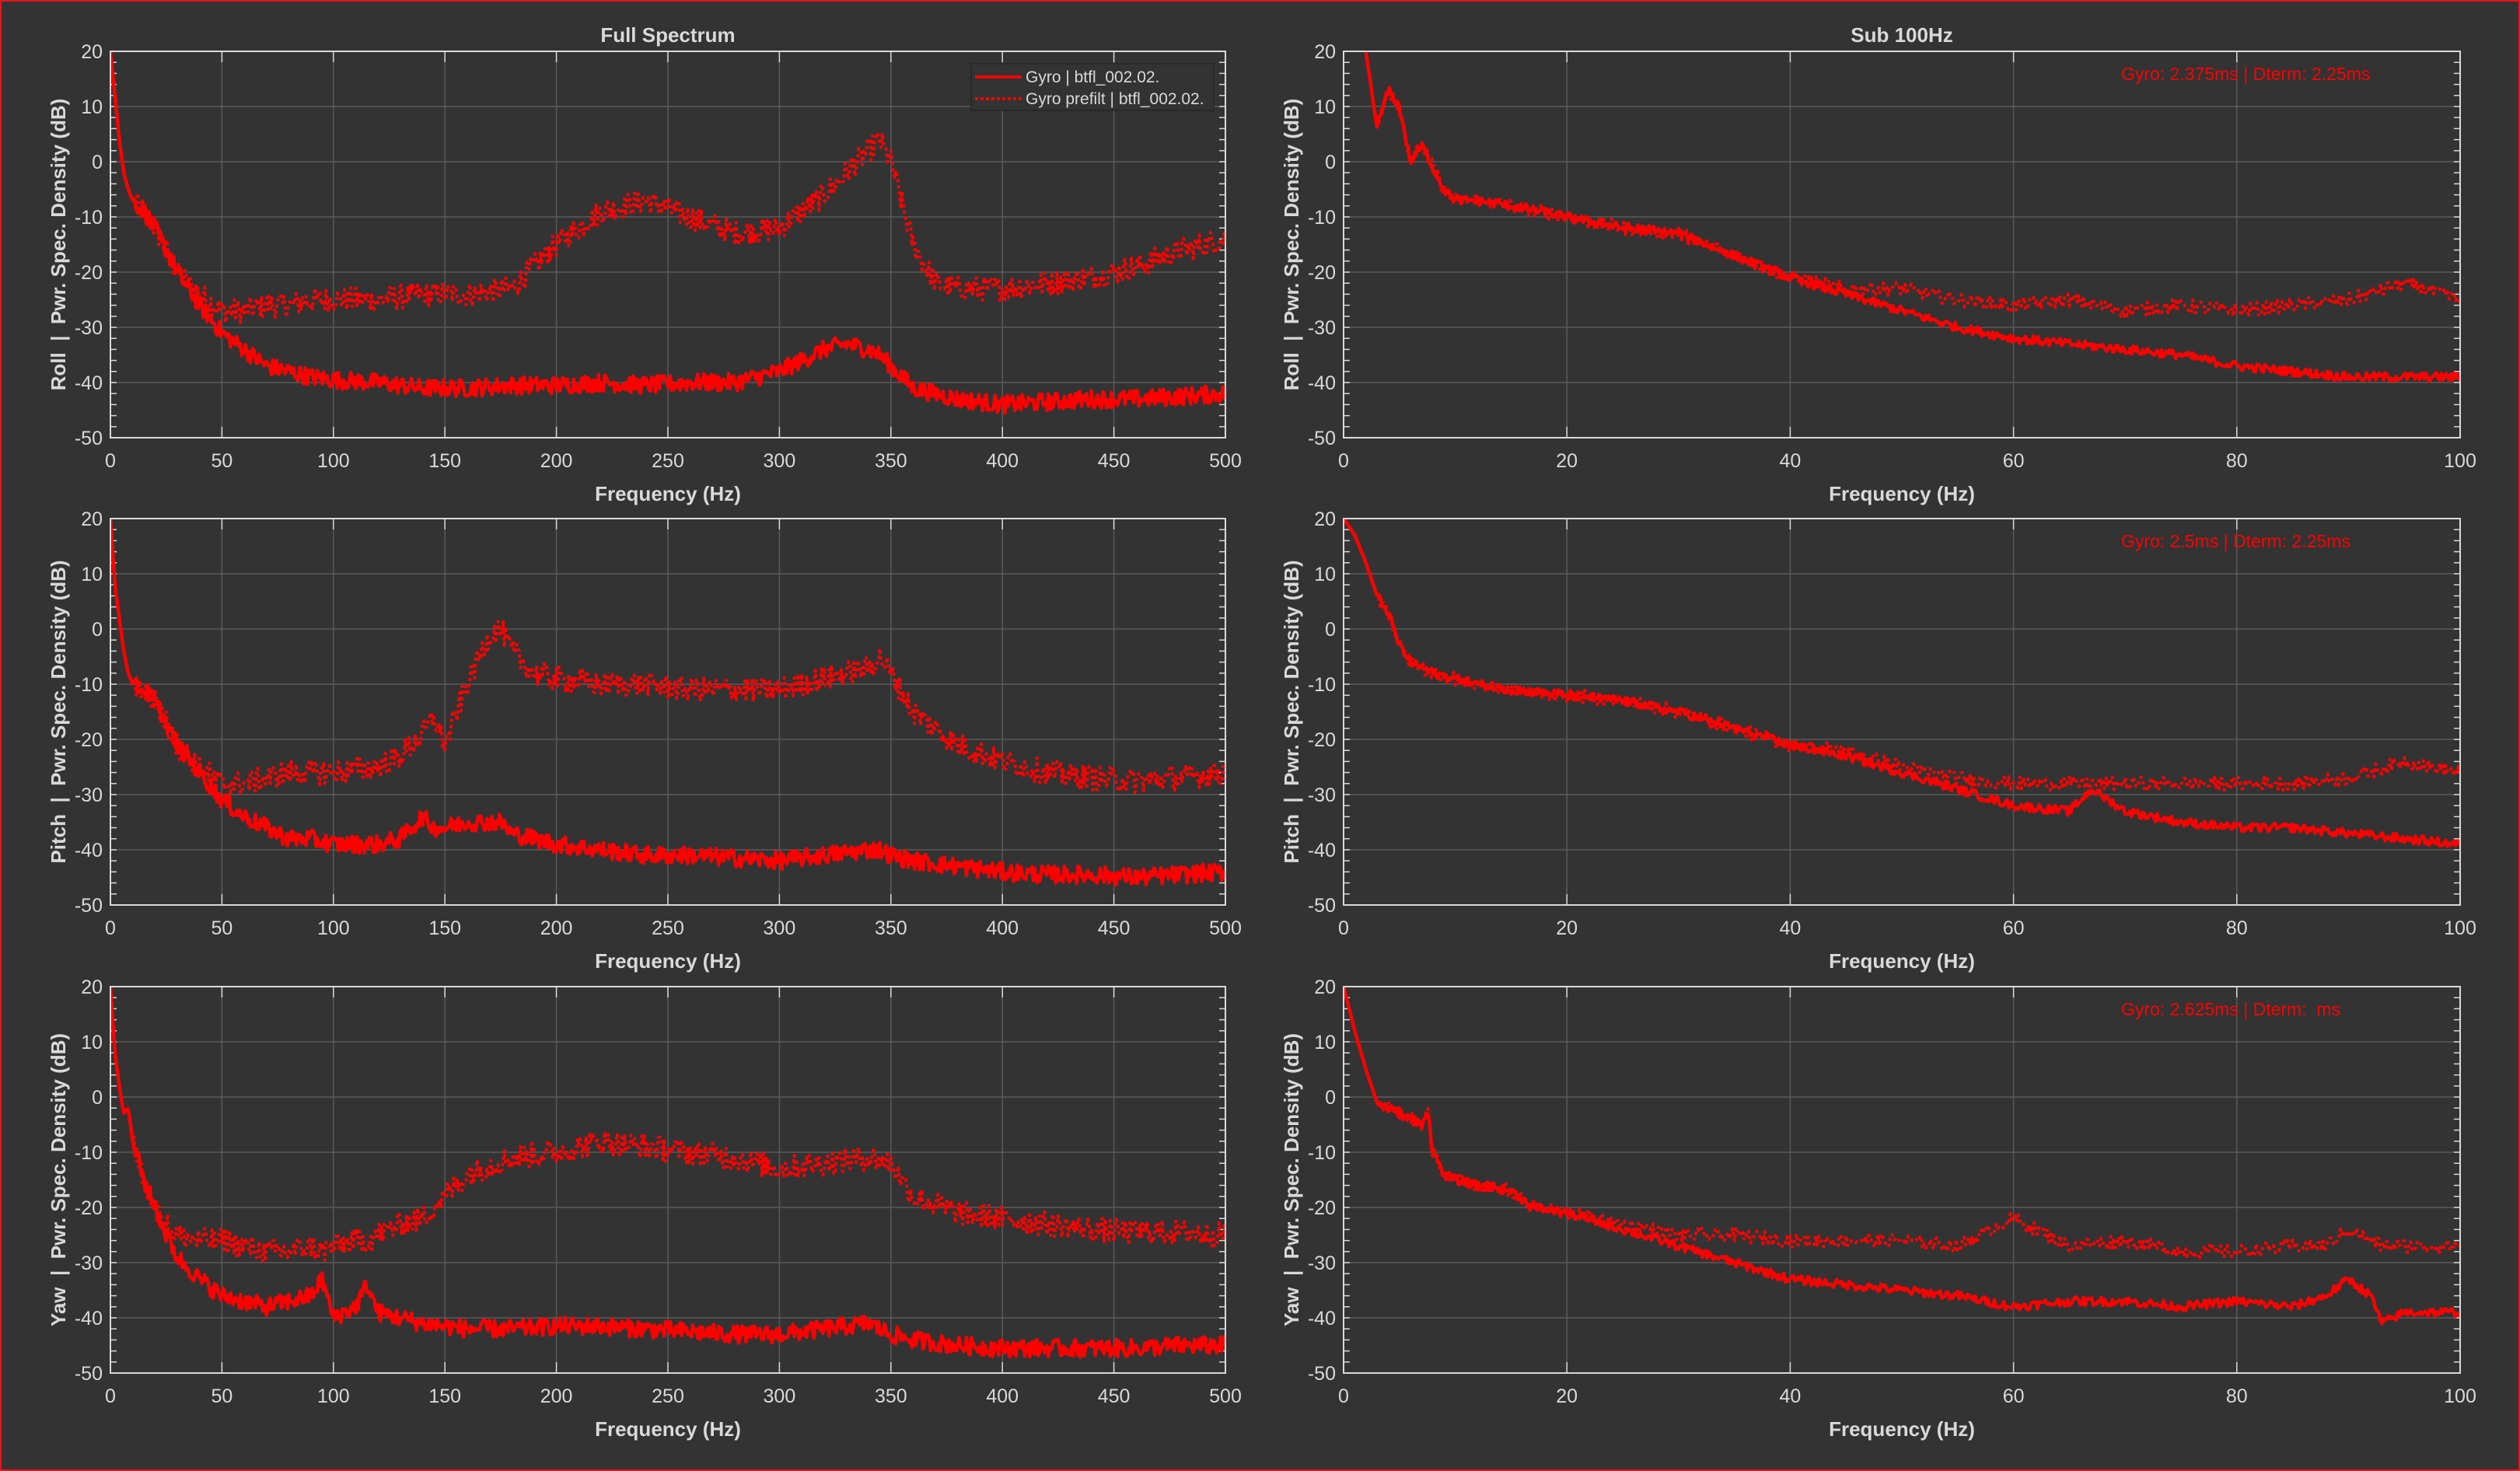 The image size is (2520, 1471). I want to click on x-tick-label: 250, so click(668, 1396).